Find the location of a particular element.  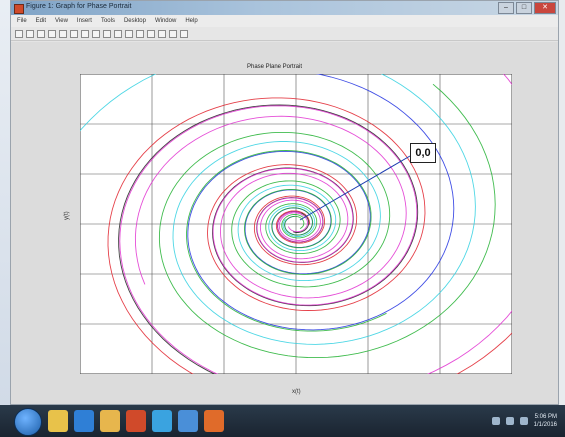

close-button: ✕ is located at coordinates (545, 8).